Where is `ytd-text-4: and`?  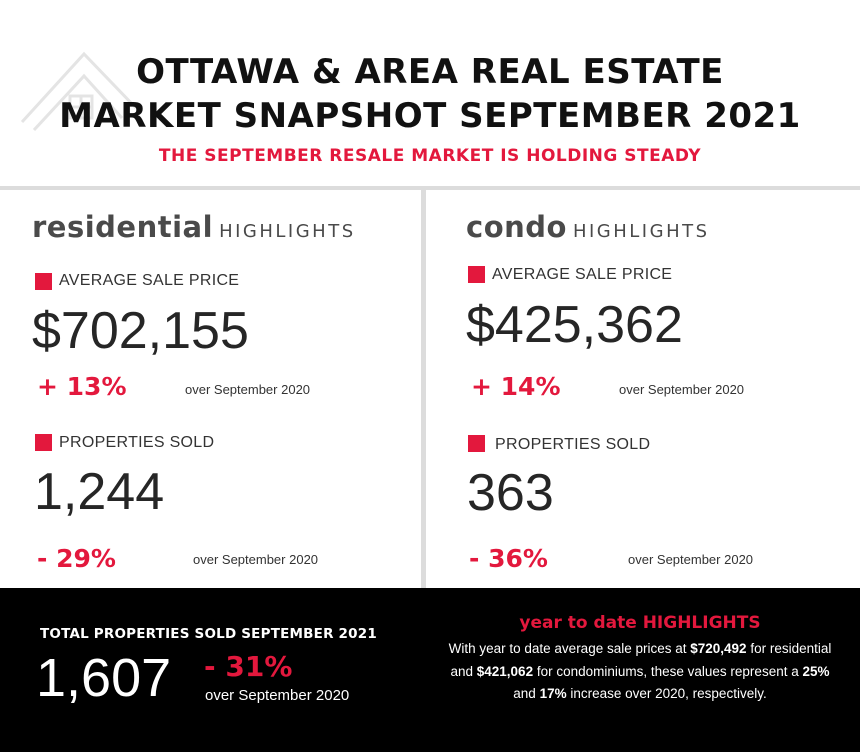 ytd-text-4: and is located at coordinates (526, 693).